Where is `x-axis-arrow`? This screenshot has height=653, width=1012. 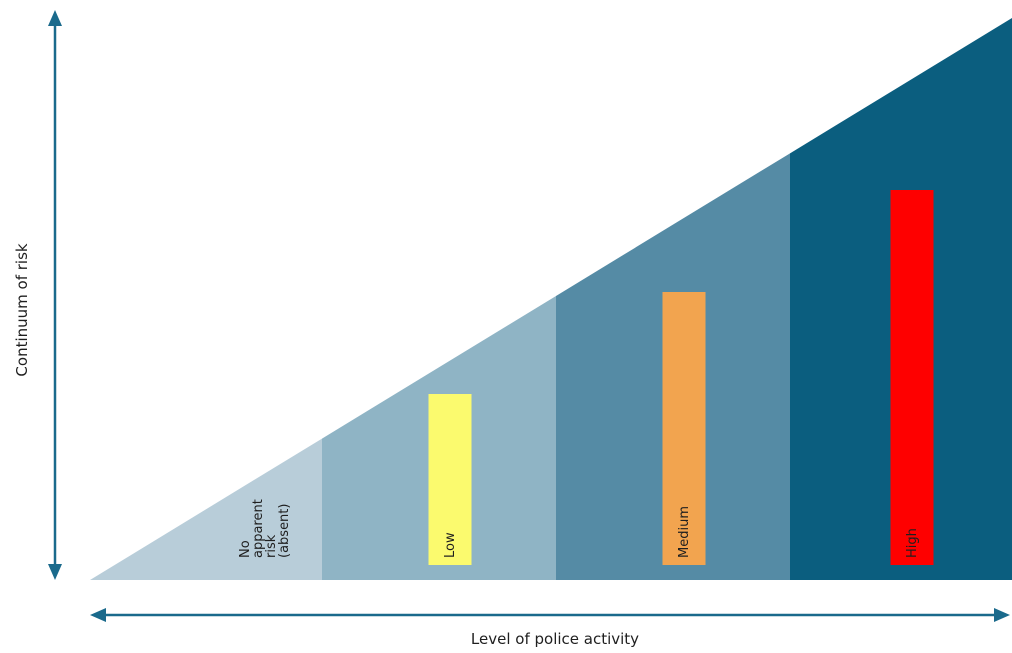
x-axis-arrow is located at coordinates (550, 615).